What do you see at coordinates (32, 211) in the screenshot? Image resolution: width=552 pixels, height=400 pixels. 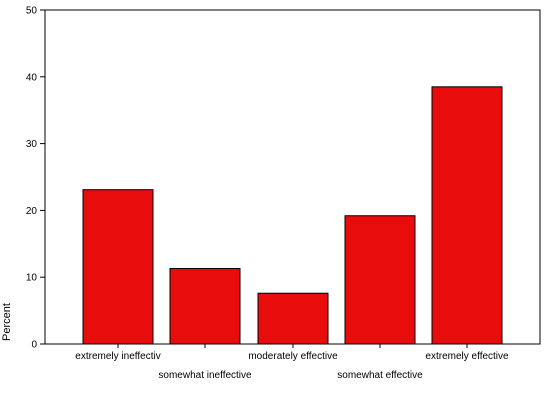 I see `y-tick-label: 20` at bounding box center [32, 211].